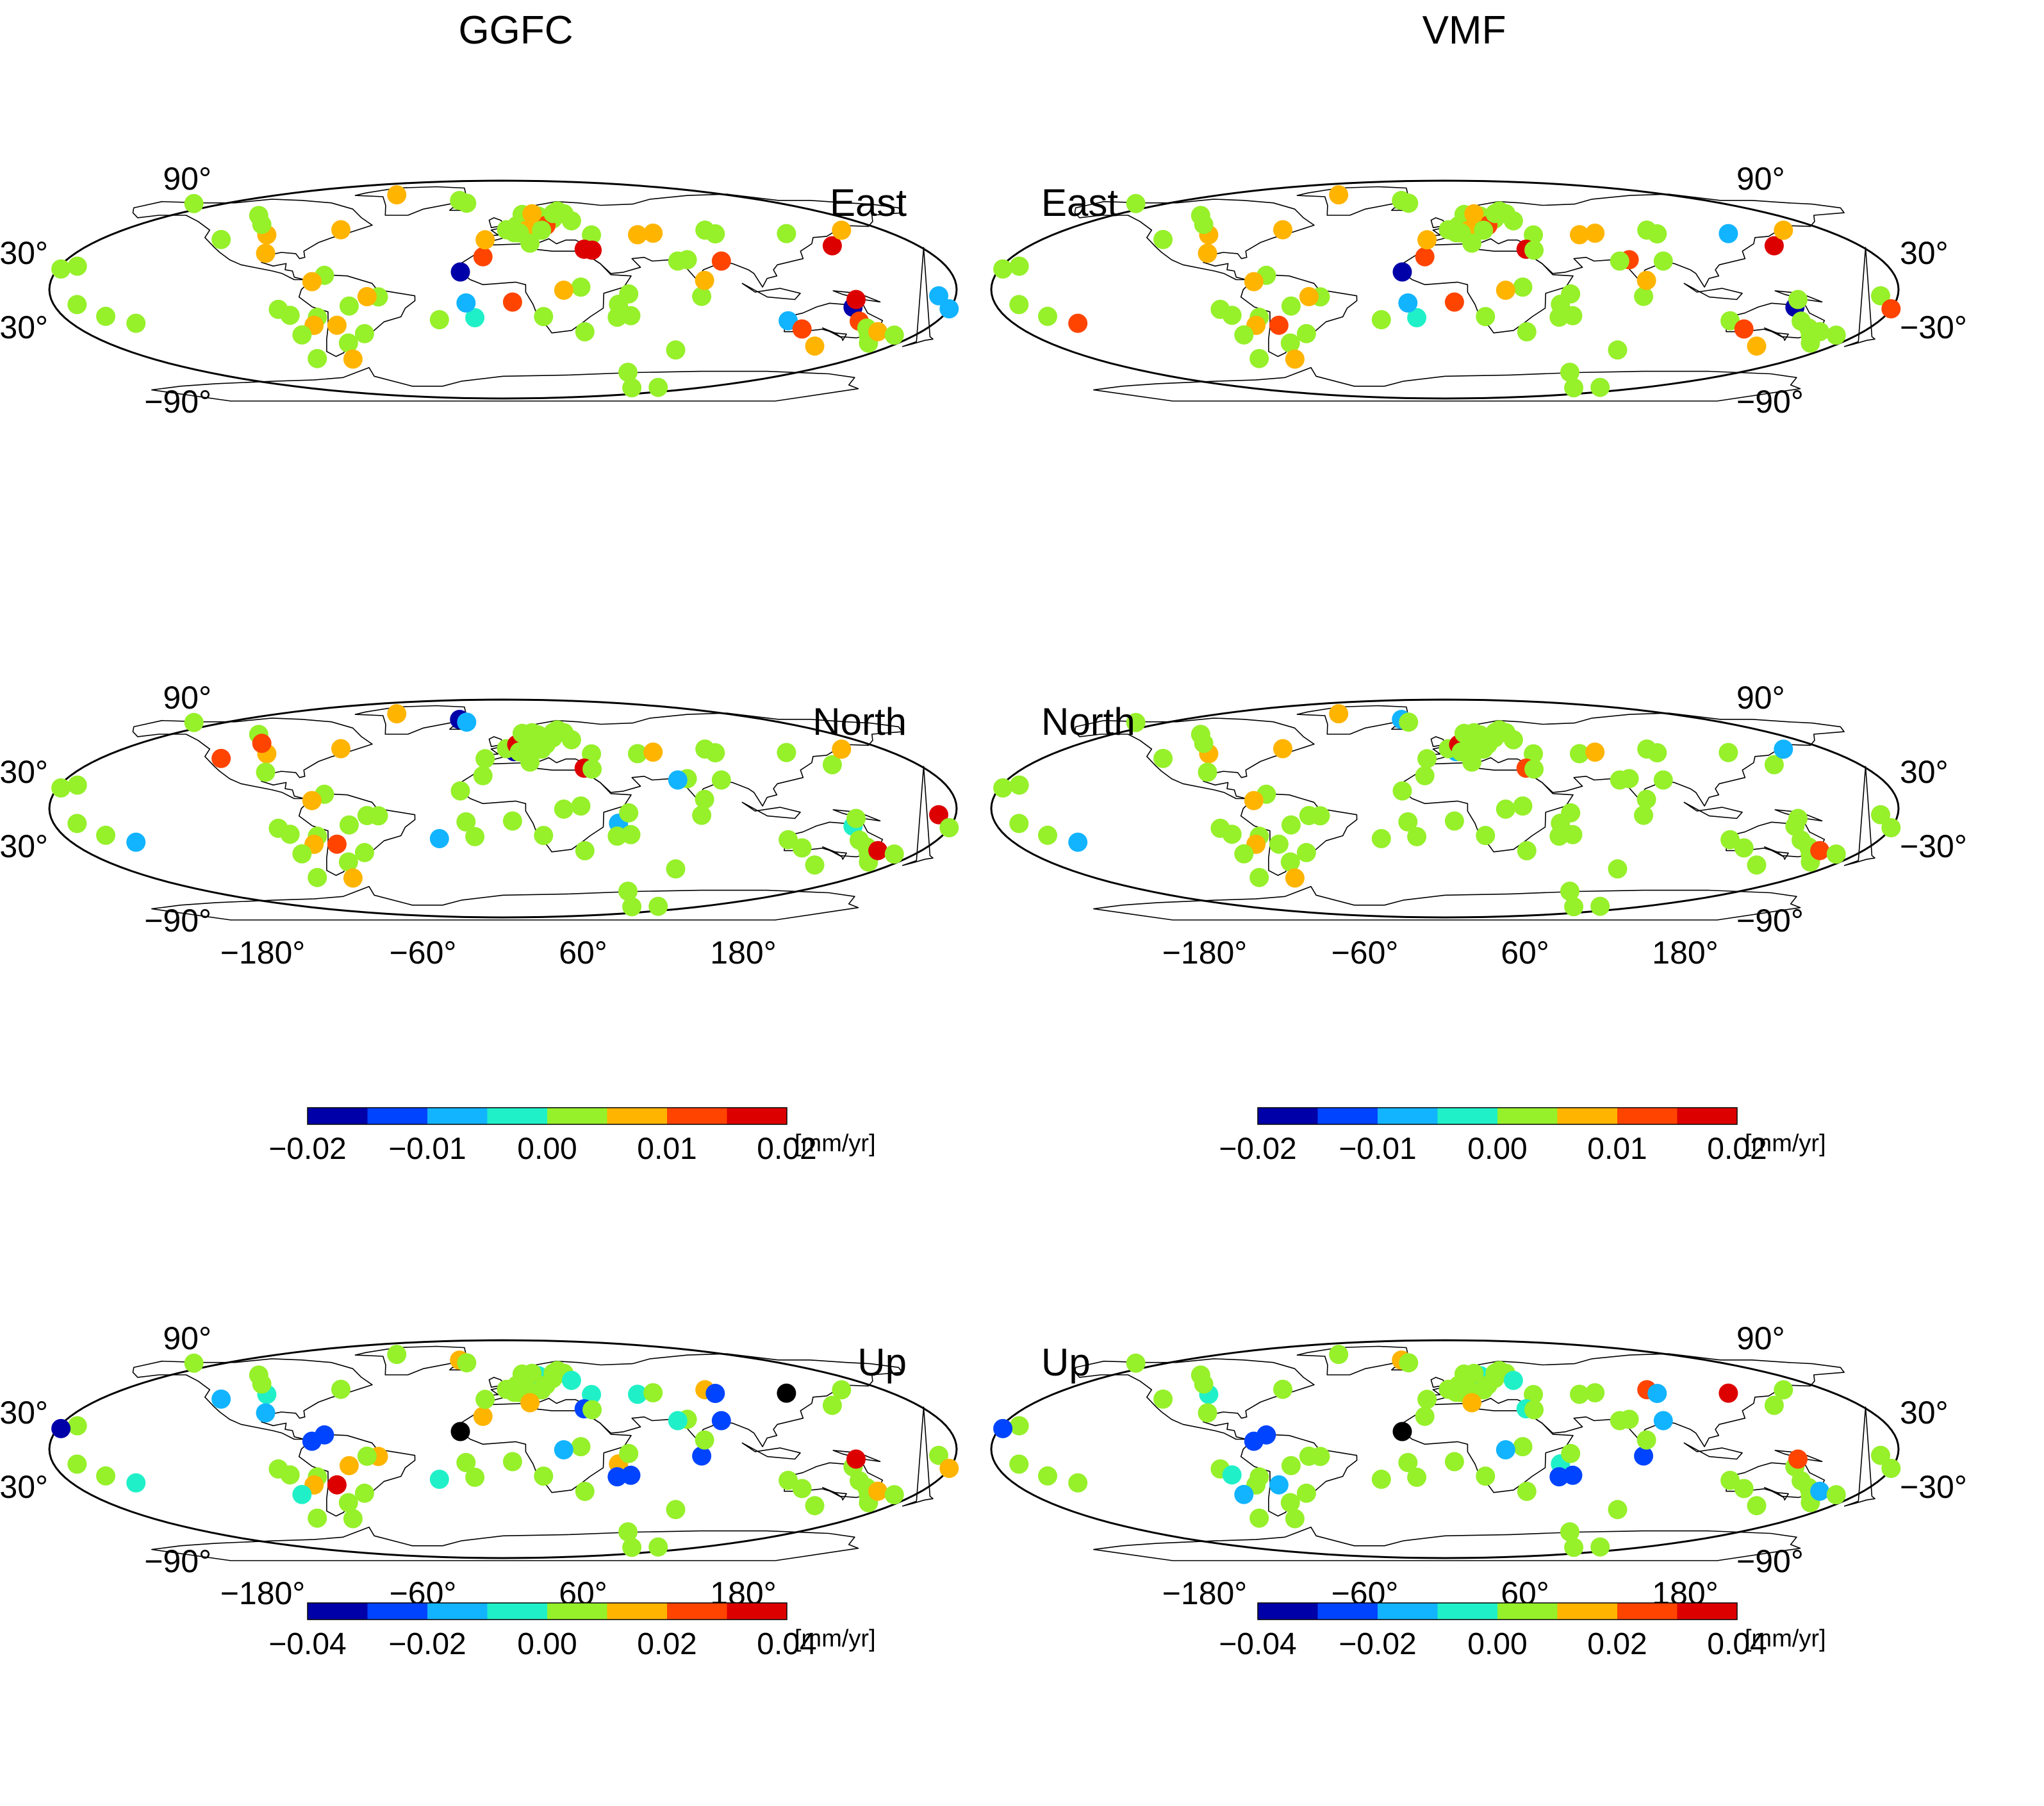  What do you see at coordinates (1066, 1362) in the screenshot?
I see `component-label-up: Up` at bounding box center [1066, 1362].